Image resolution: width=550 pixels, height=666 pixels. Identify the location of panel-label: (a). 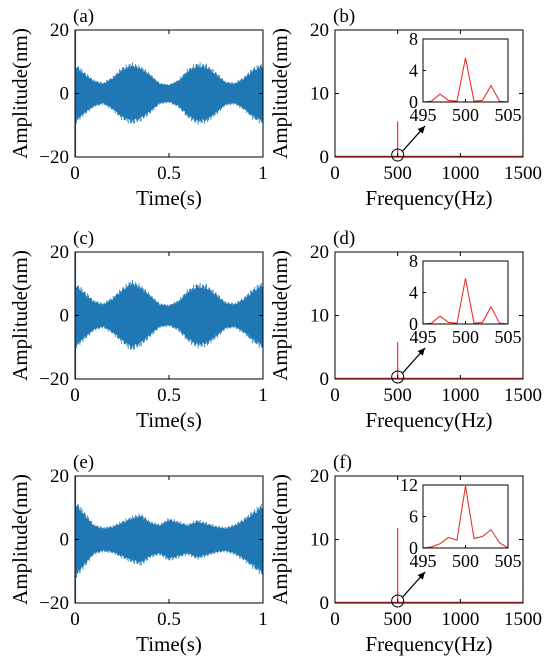
(83, 16).